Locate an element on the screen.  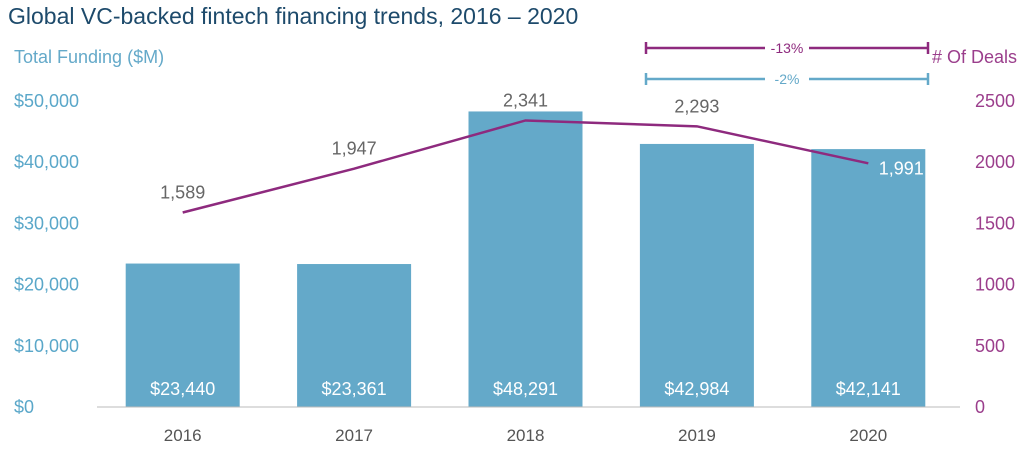
right-tick-label: 2000 is located at coordinates (995, 162).